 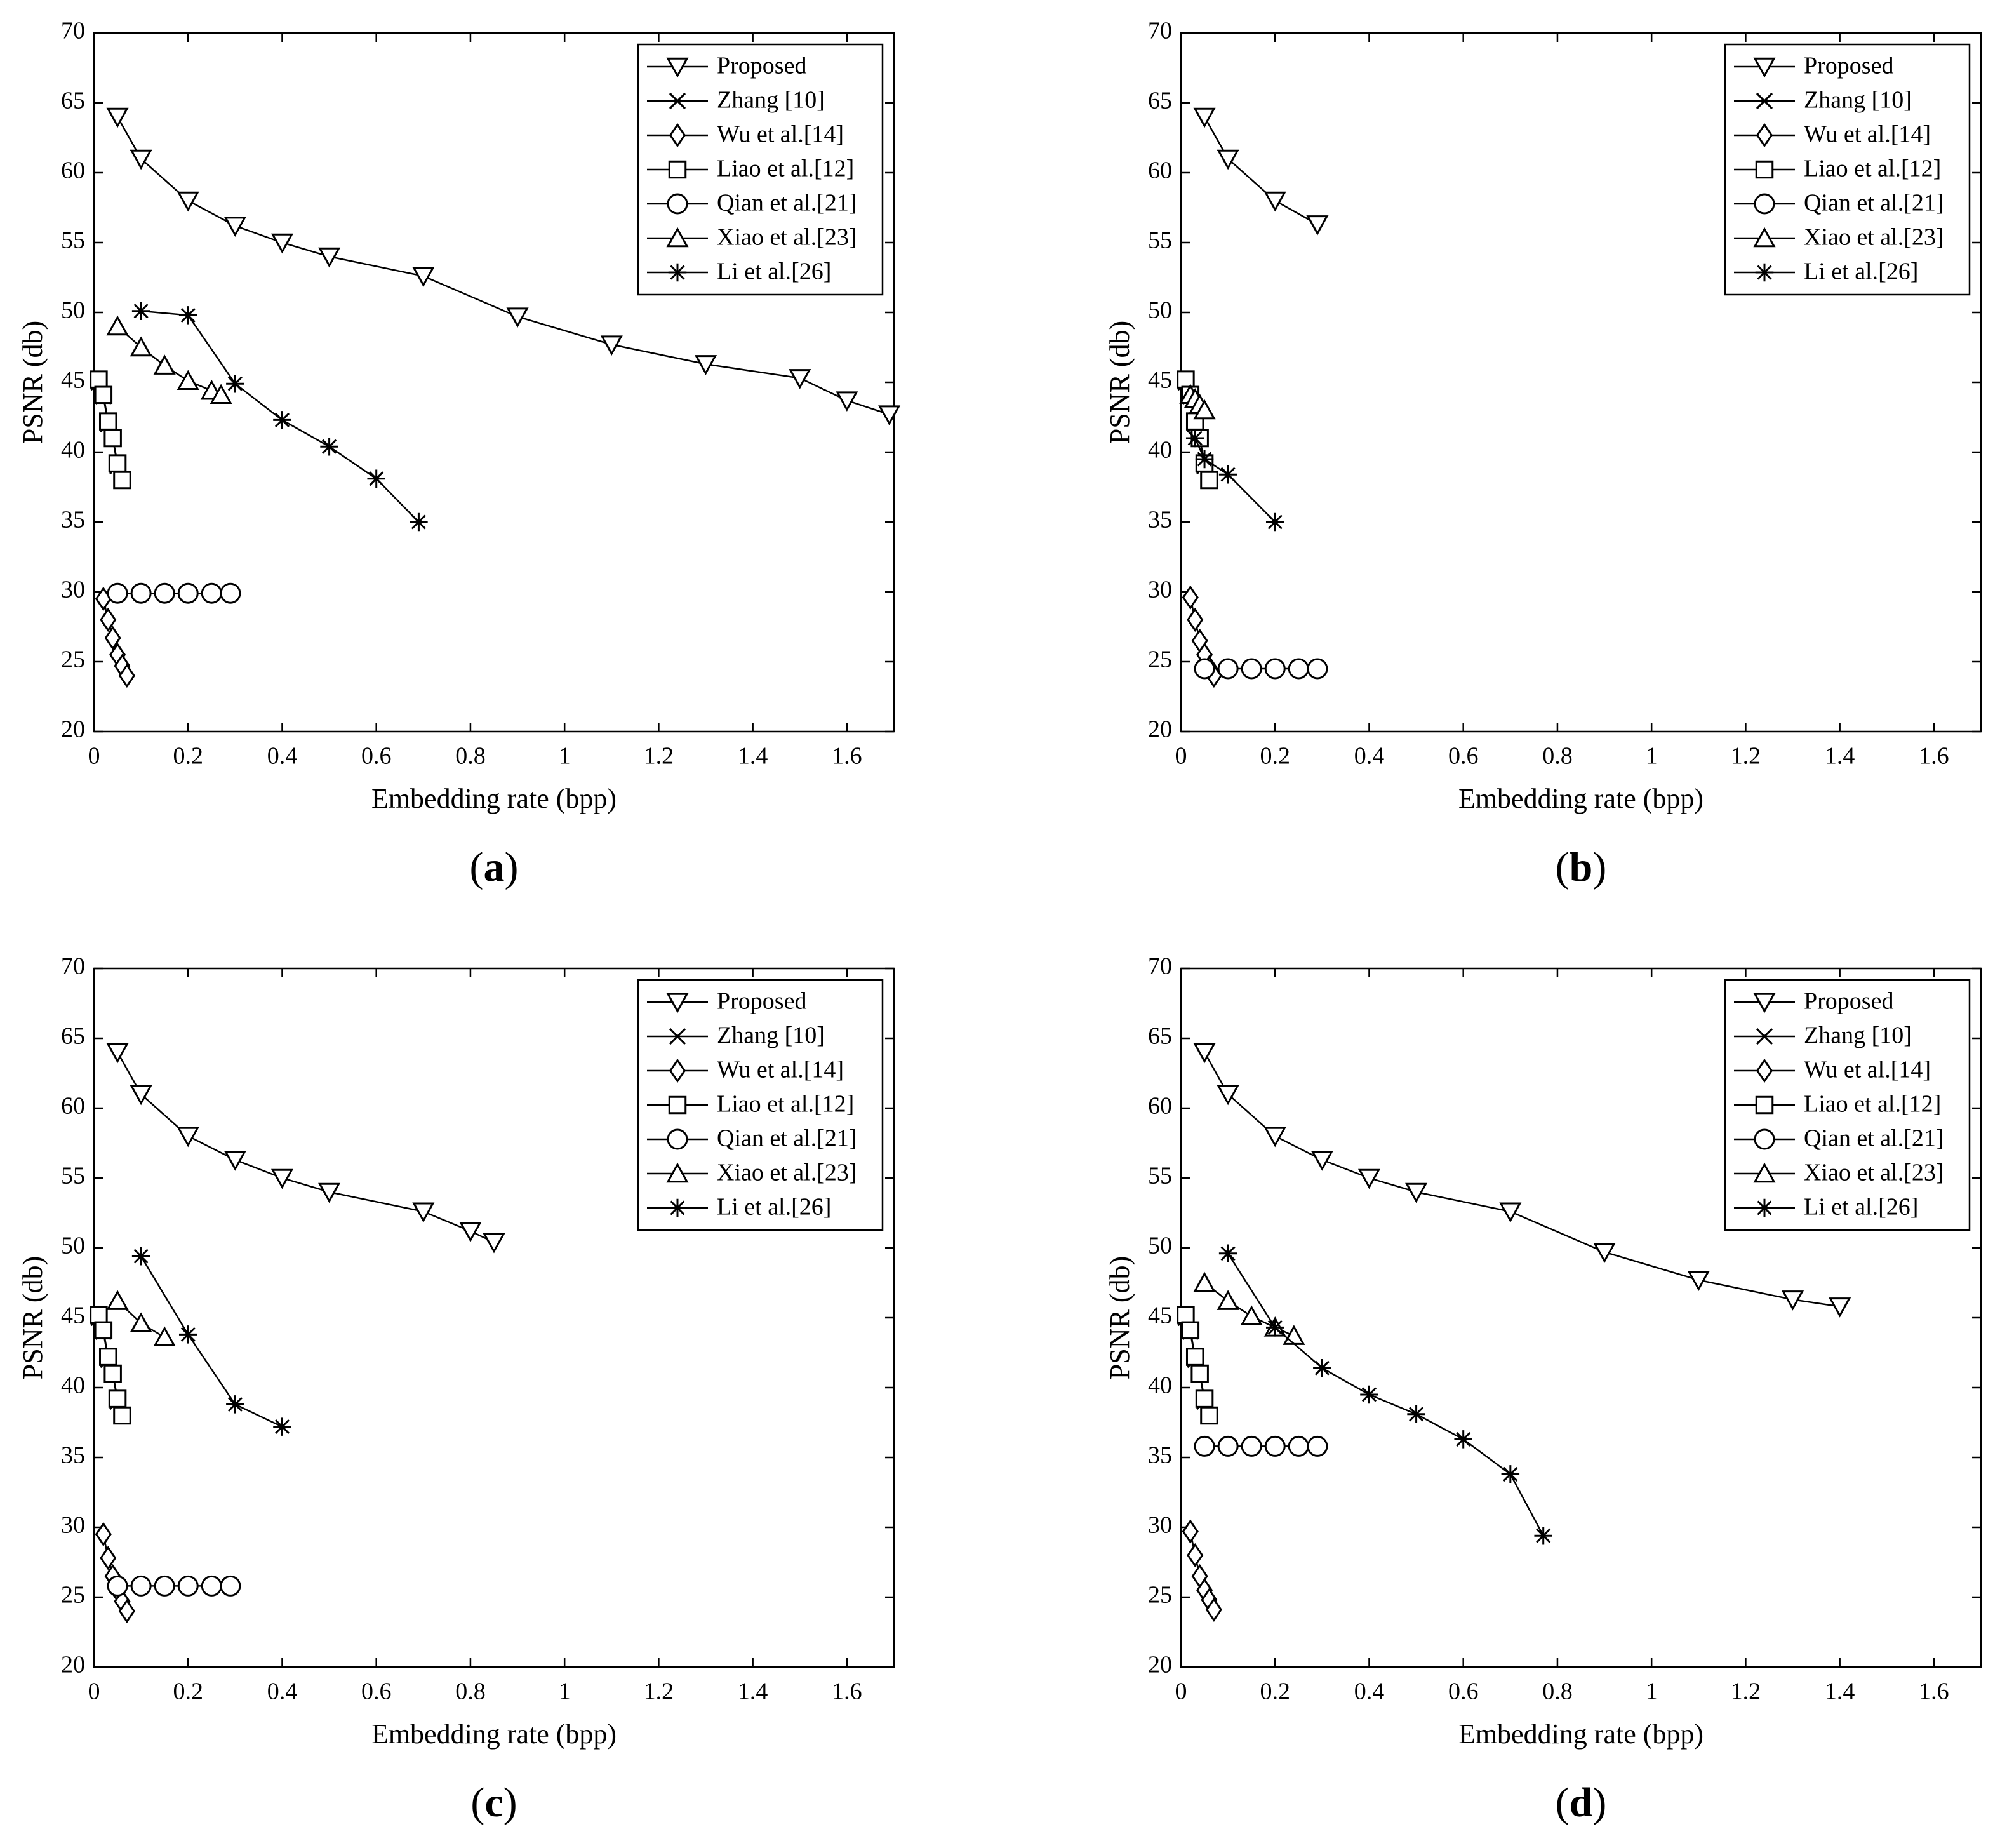 What do you see at coordinates (1557, 756) in the screenshot?
I see `x-tick-label: 0.8` at bounding box center [1557, 756].